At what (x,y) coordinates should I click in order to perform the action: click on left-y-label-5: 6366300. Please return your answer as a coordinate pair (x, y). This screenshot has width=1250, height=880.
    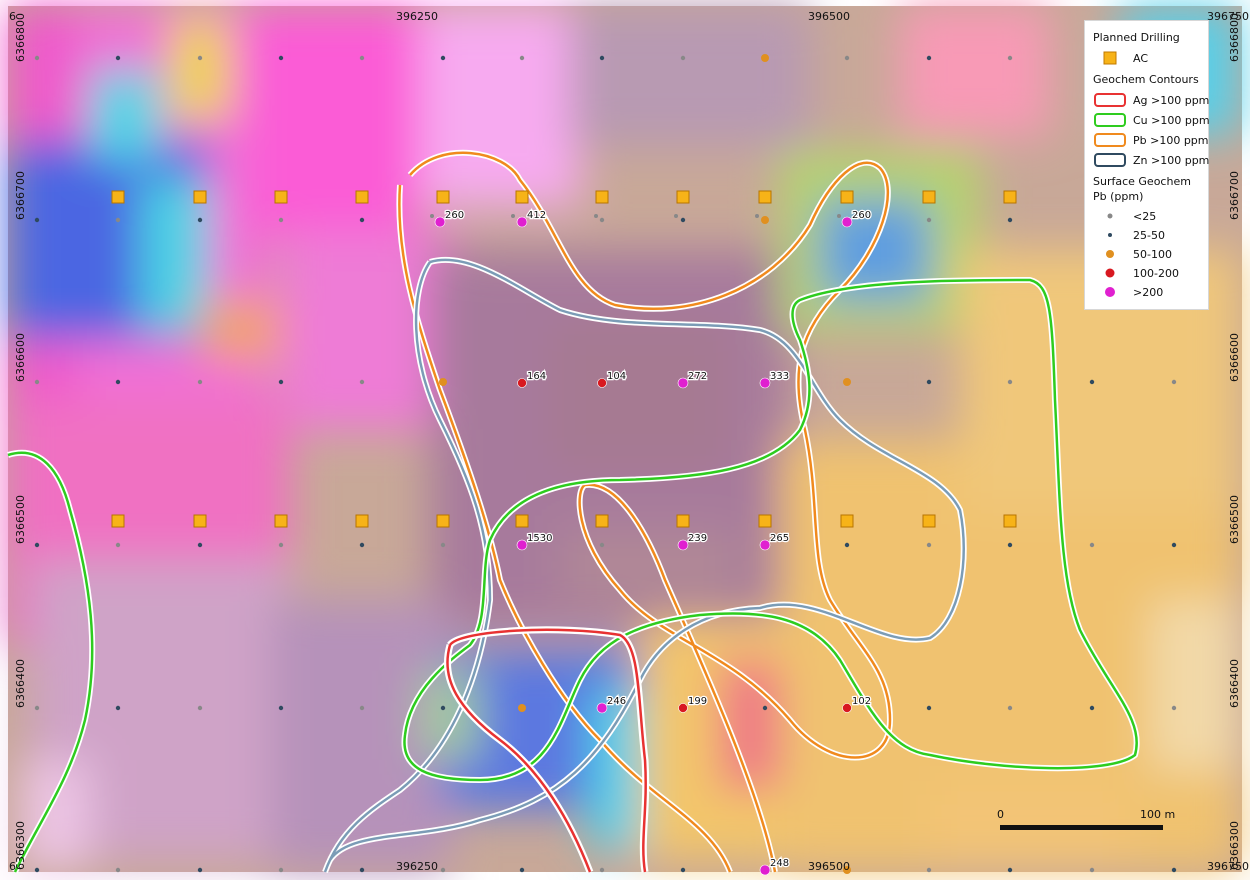
    Looking at the image, I should click on (20, 845).